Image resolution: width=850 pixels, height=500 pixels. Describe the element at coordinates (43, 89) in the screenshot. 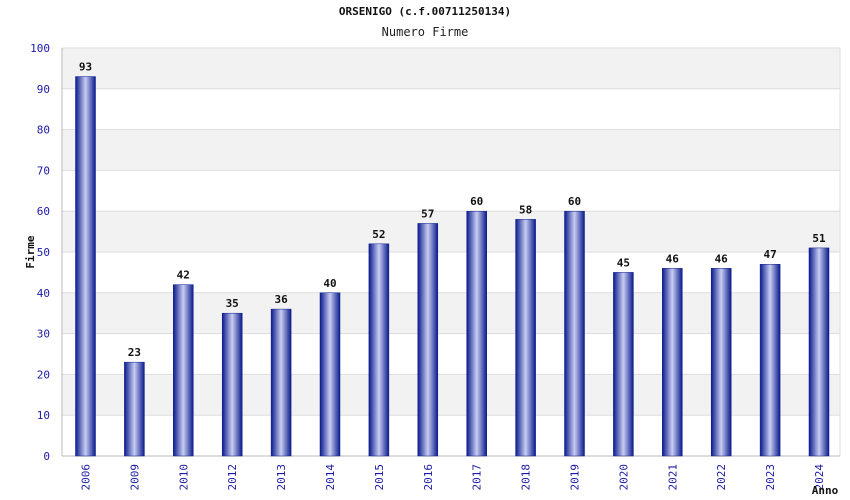

I see `y-tick-label: 90` at that location.